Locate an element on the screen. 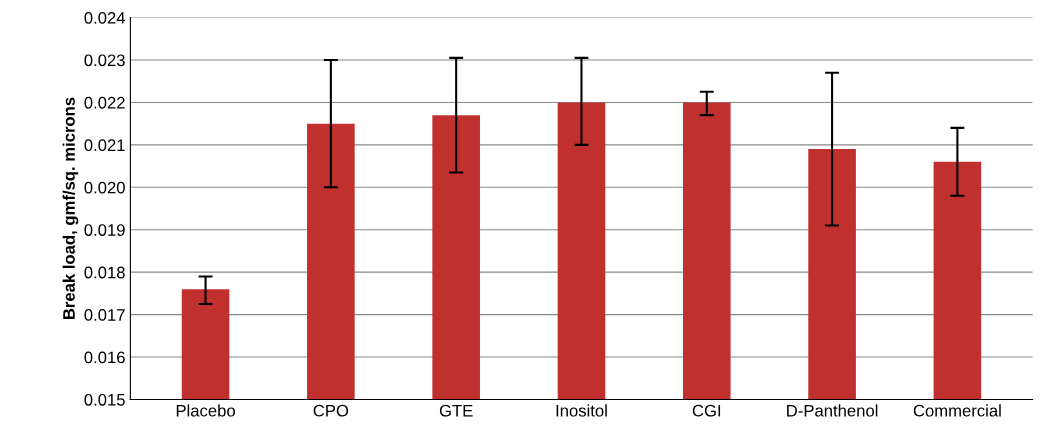 The image size is (1043, 439). x-tick-label: CPO is located at coordinates (331, 410).